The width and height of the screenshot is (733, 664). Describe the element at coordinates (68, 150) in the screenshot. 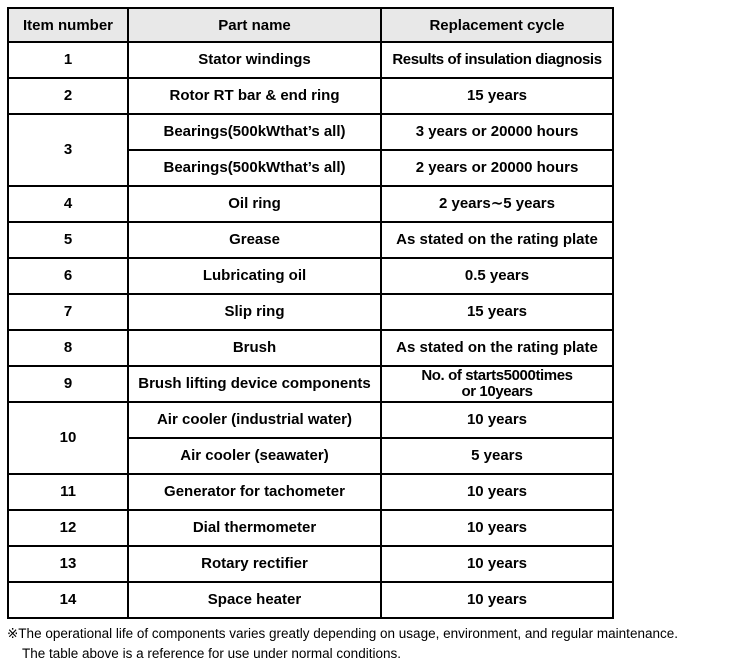

I see `item-number-cell: 3` at that location.